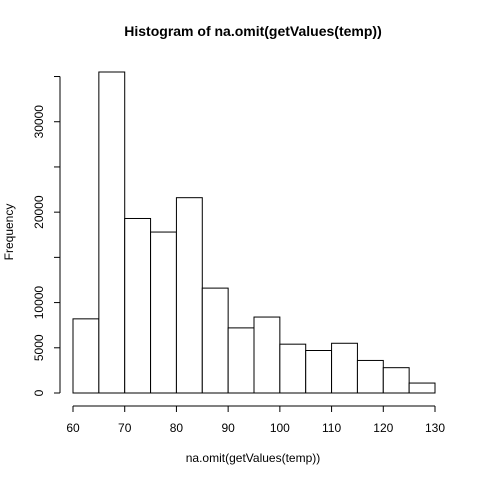  I want to click on y-tick-label-30000: 30000, so click(39, 122).